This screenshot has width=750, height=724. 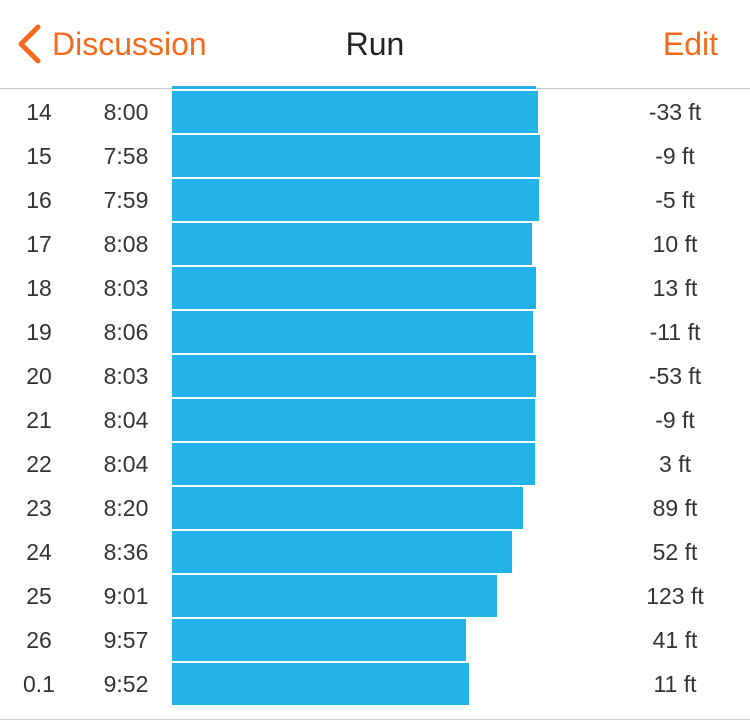 What do you see at coordinates (126, 112) in the screenshot?
I see `split-pace: 8:00` at bounding box center [126, 112].